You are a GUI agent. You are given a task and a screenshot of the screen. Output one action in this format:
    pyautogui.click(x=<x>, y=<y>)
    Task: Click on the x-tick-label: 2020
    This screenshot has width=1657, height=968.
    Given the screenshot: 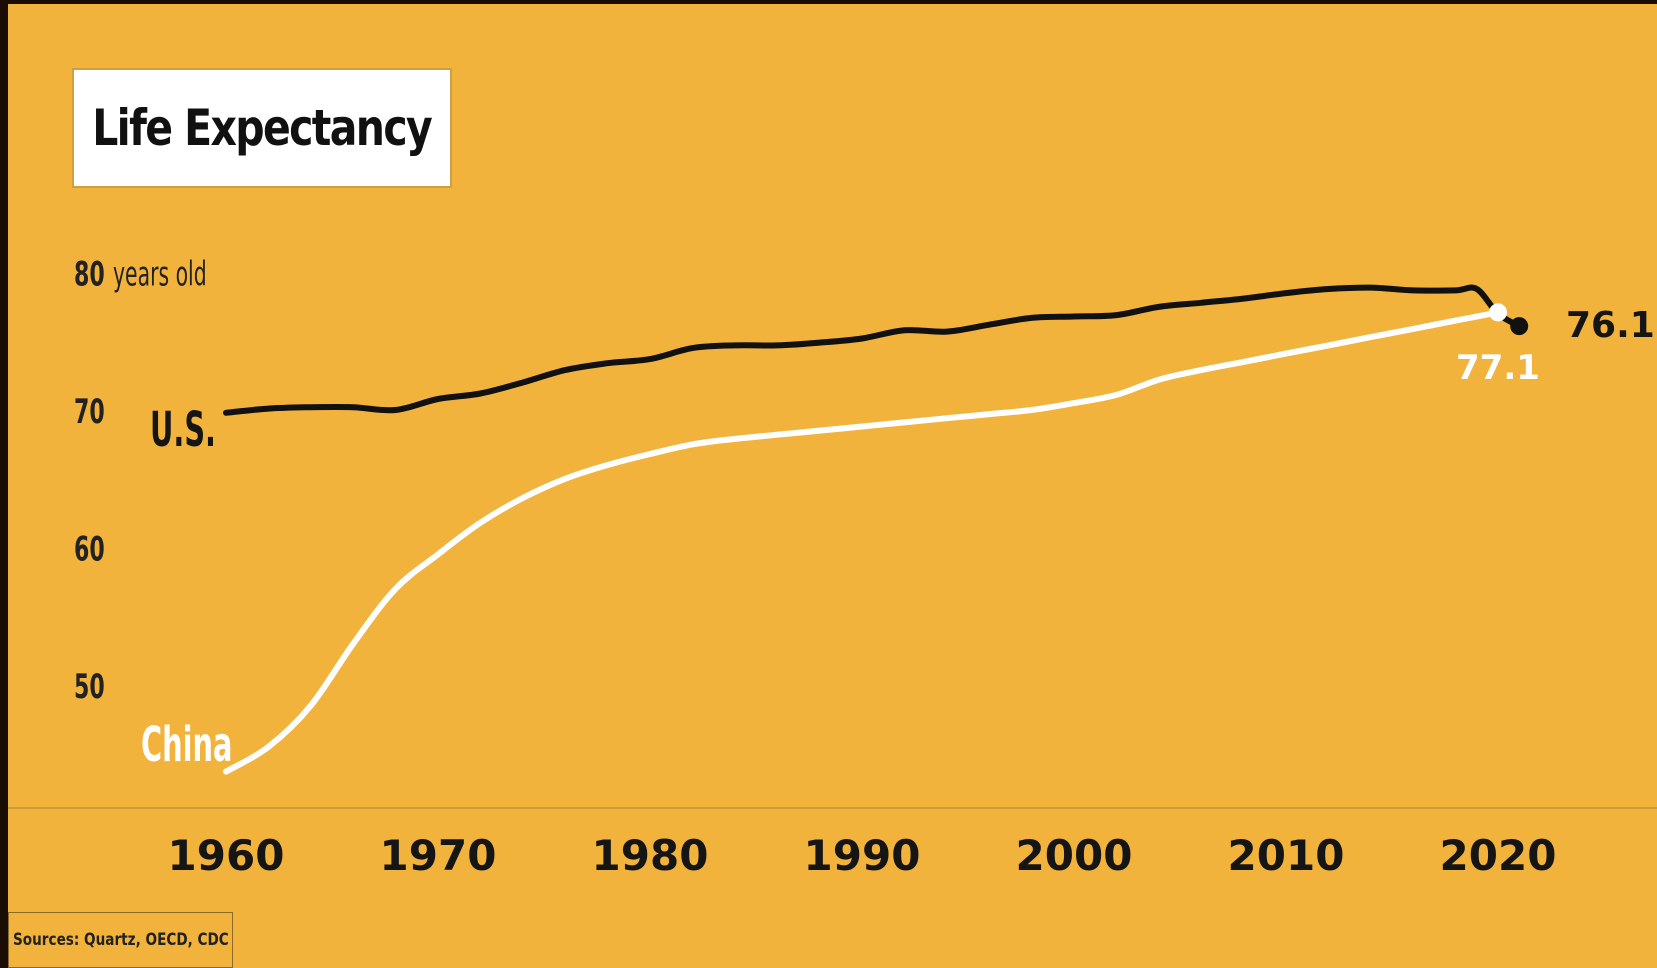 What is the action you would take?
    pyautogui.click(x=1498, y=855)
    